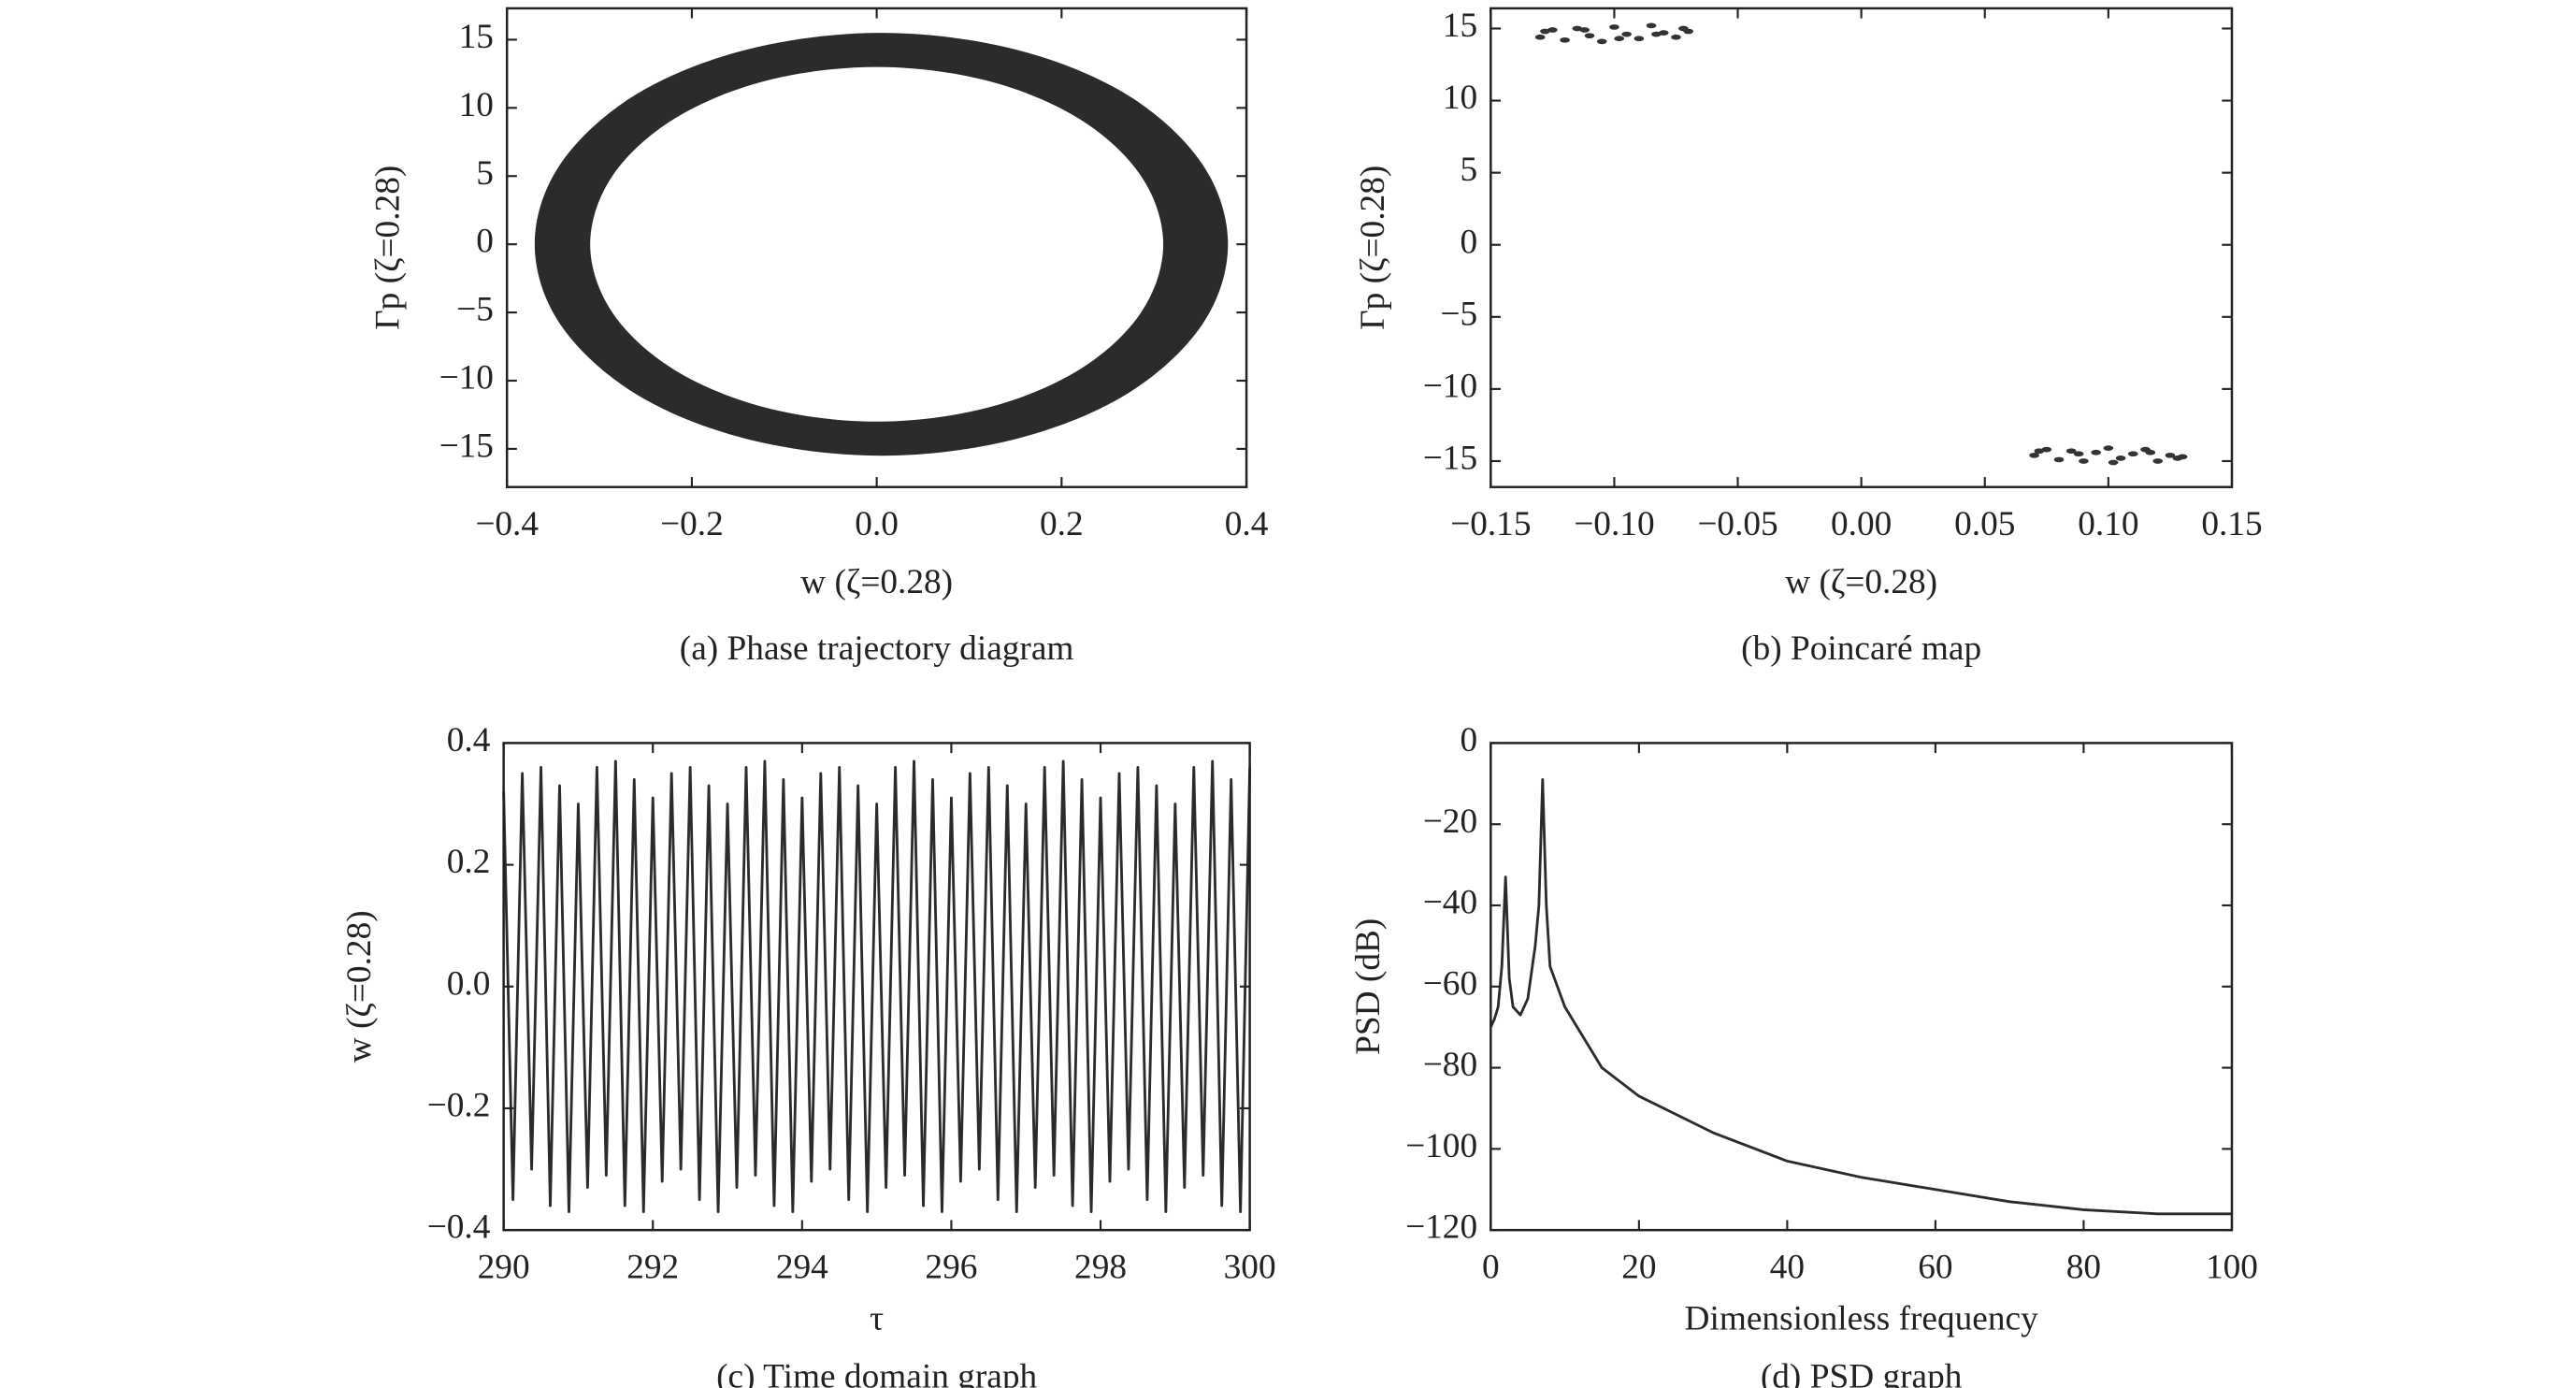 The image size is (2576, 1388). Describe the element at coordinates (692, 524) in the screenshot. I see `x-tick-label: −0.2` at that location.